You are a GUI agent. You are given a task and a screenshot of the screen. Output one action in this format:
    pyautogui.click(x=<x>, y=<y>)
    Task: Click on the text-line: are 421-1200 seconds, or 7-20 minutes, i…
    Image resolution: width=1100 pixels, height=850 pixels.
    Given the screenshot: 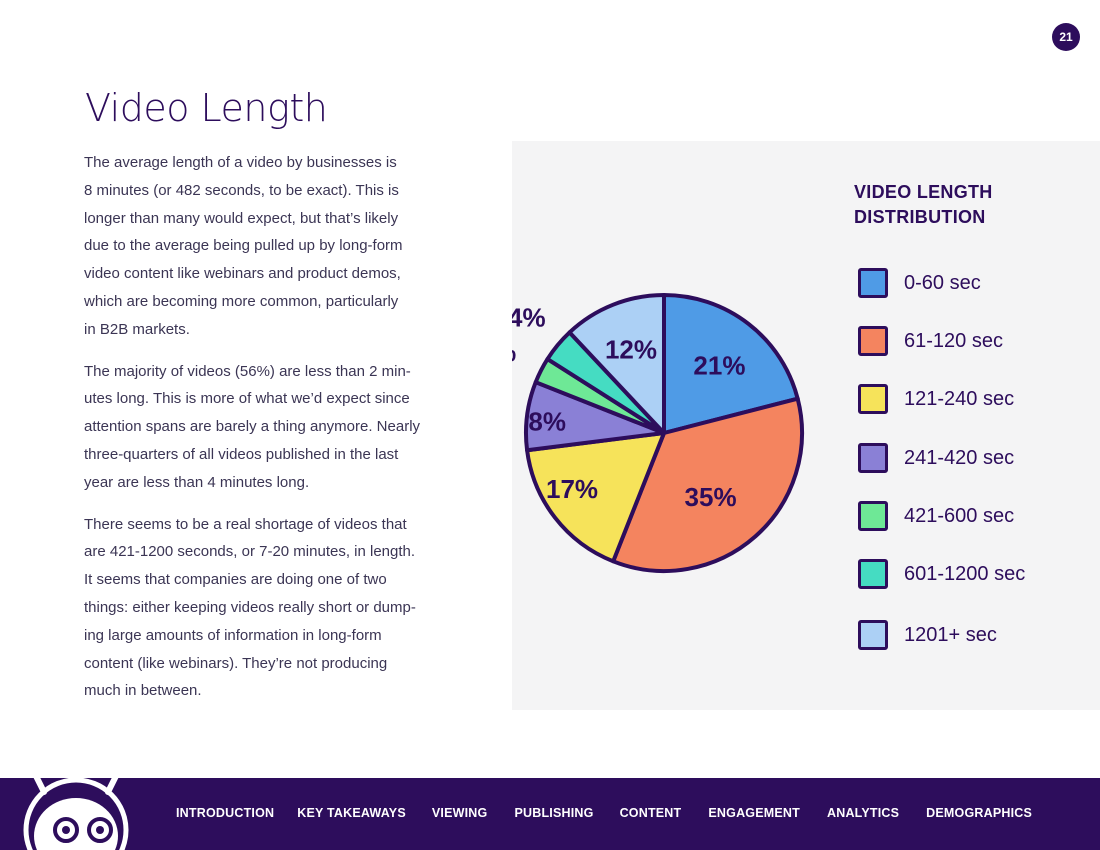 What is the action you would take?
    pyautogui.click(x=250, y=552)
    